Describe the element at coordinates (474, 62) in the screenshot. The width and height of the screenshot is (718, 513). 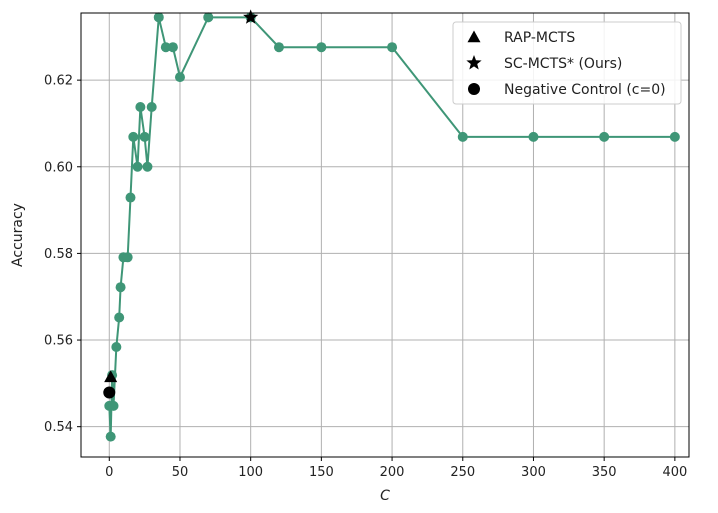
I see `legend-marker-star` at that location.